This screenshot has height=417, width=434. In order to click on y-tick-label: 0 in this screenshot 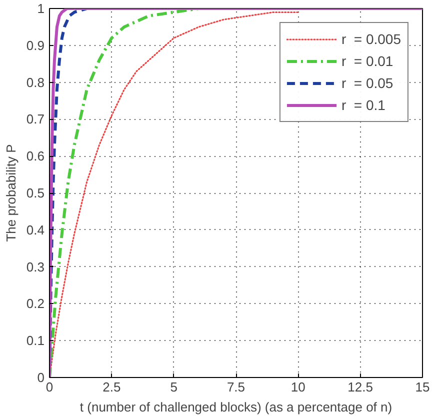, I will do `click(41, 377)`.